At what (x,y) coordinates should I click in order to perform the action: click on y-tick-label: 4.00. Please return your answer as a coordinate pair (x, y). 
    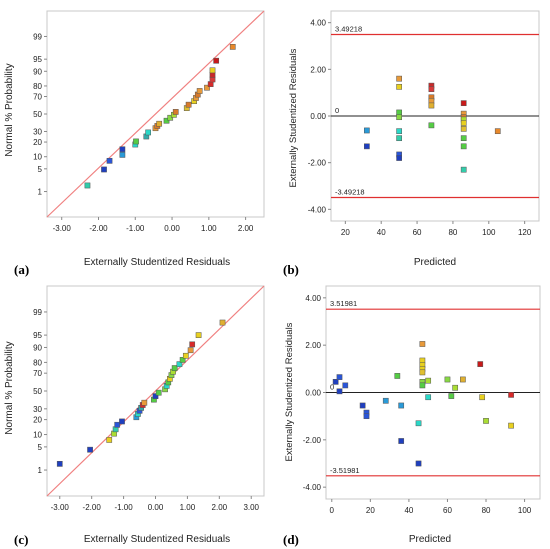
    Looking at the image, I should click on (318, 23).